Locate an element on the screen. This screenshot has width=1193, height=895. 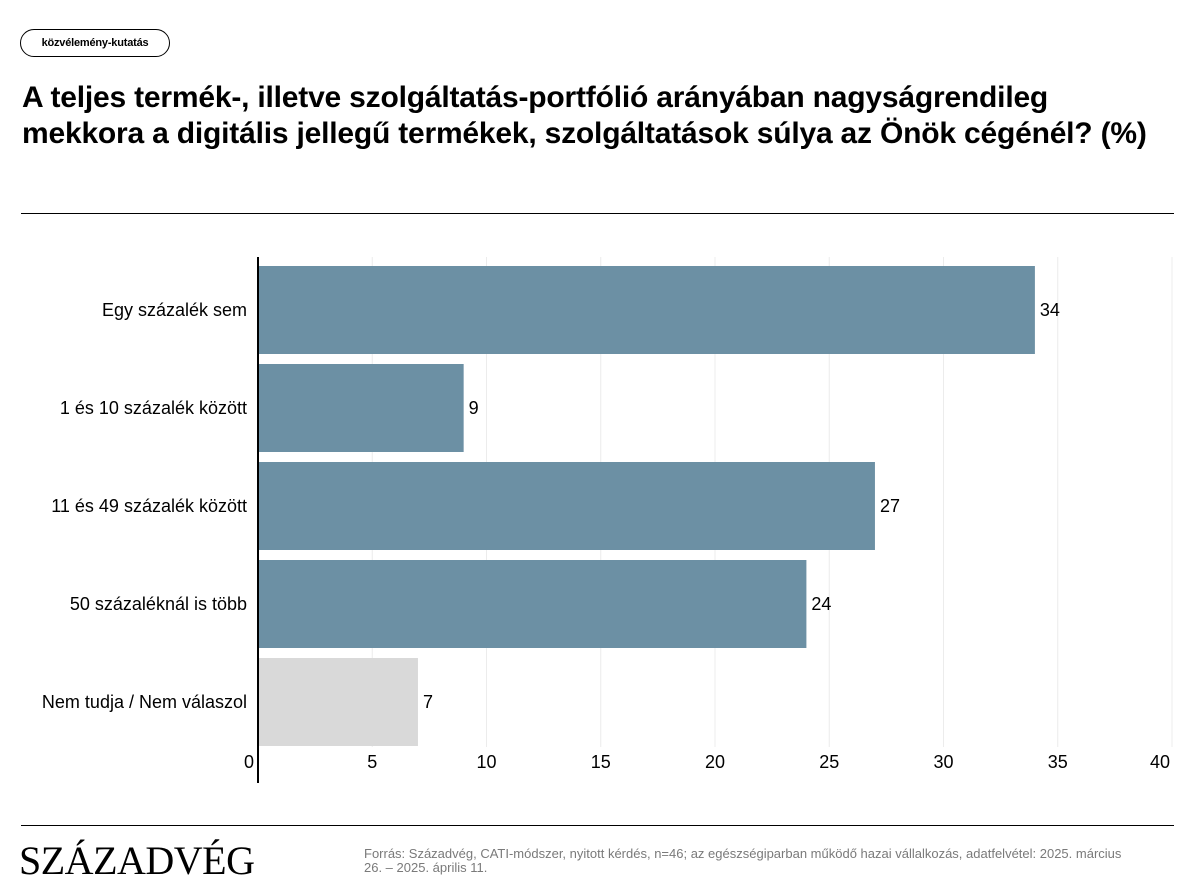
data-label: 27 is located at coordinates (890, 506).